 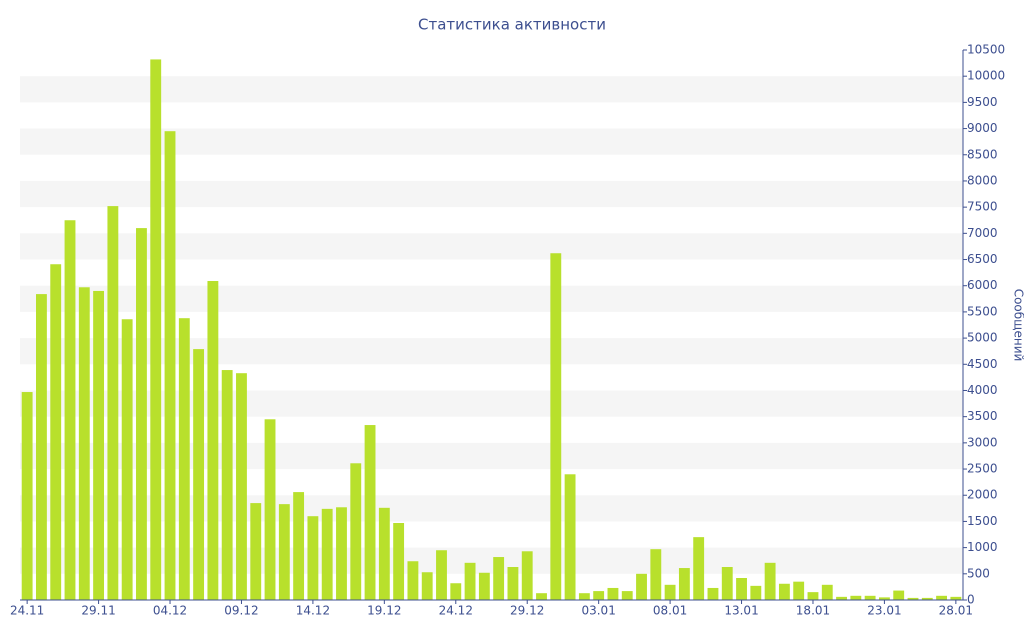 What do you see at coordinates (170, 611) in the screenshot?
I see `x-tick-label: 04.12` at bounding box center [170, 611].